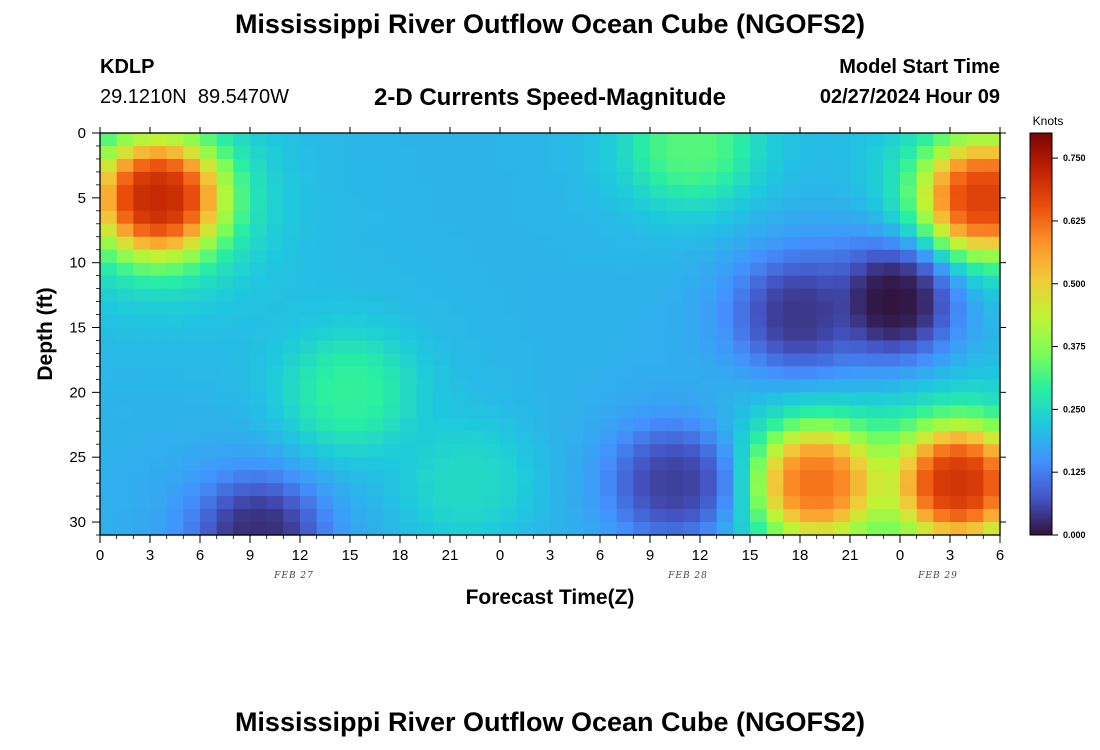 The image size is (1100, 750). I want to click on y-tick-label: 15, so click(77, 328).